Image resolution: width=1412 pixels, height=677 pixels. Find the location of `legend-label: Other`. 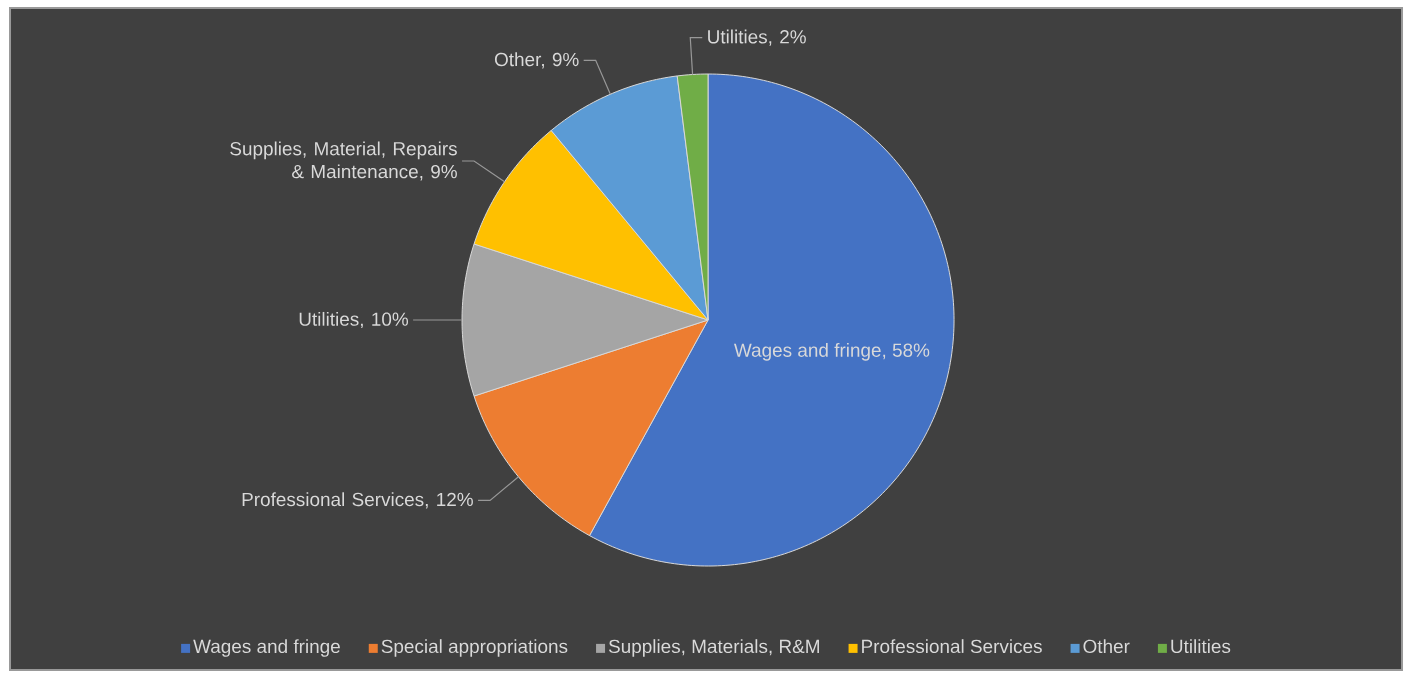

legend-label: Other is located at coordinates (1106, 646).